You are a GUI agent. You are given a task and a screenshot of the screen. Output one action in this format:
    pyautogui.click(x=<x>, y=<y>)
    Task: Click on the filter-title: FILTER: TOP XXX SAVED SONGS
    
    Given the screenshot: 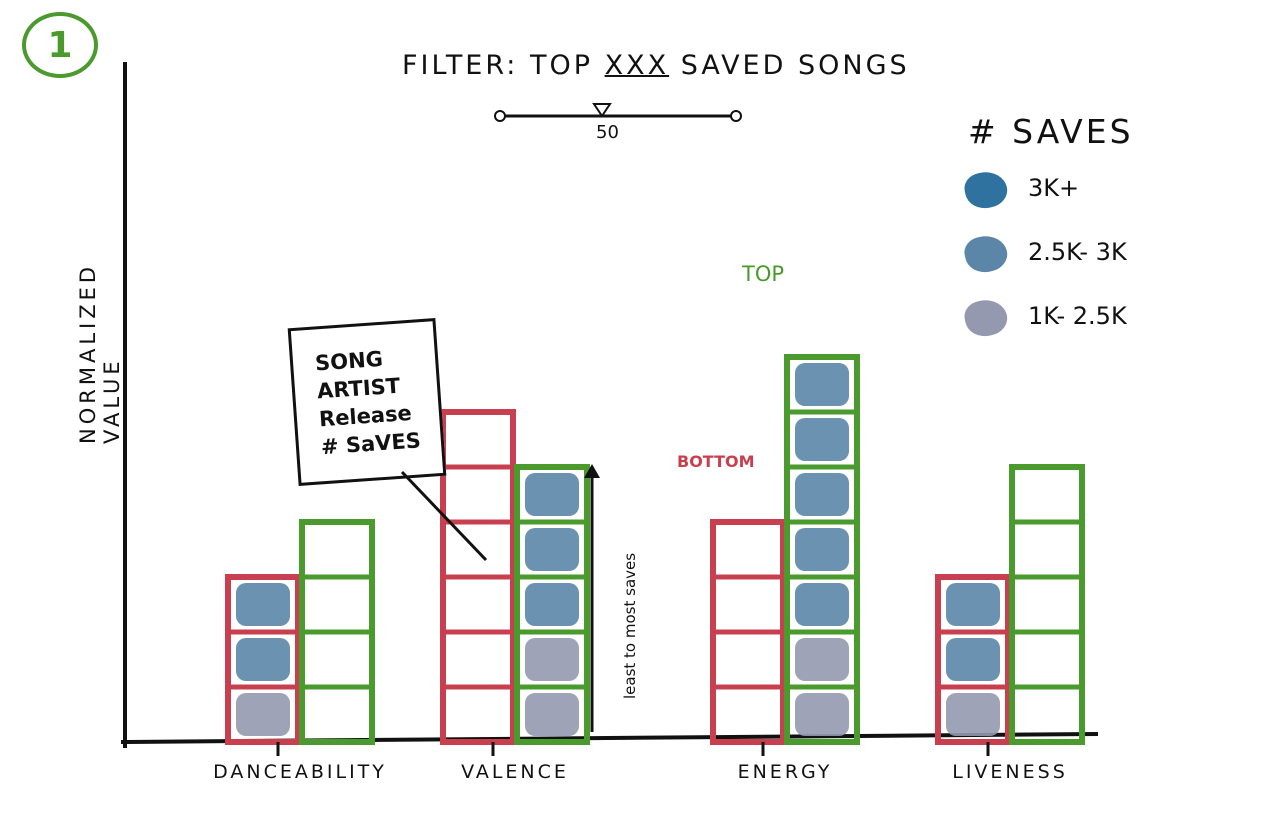 What is the action you would take?
    pyautogui.click(x=656, y=65)
    